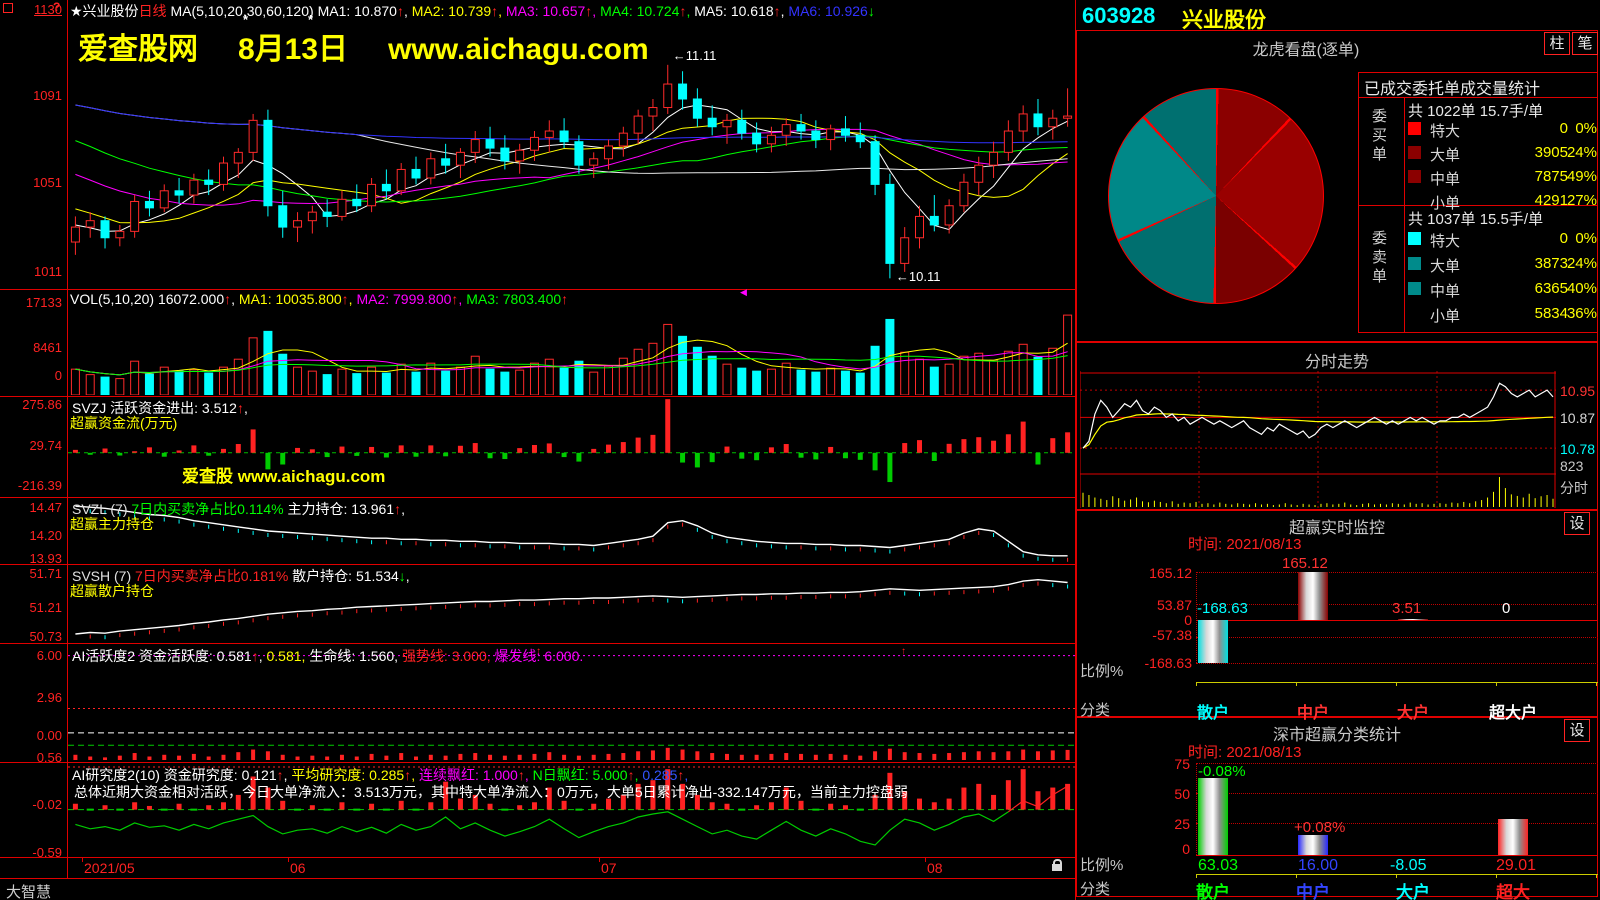  What do you see at coordinates (571, 531) in the screenshot?
I see `svzl-chart` at bounding box center [571, 531].